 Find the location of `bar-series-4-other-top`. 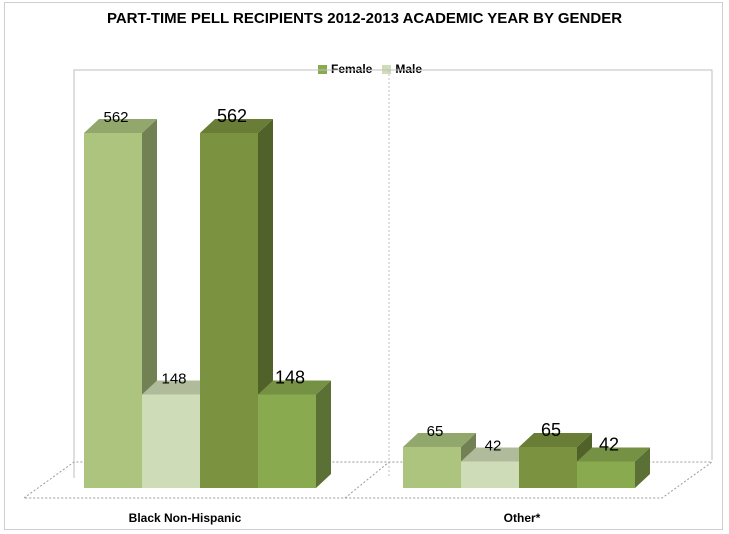

bar-series-4-other-top is located at coordinates (613, 454).